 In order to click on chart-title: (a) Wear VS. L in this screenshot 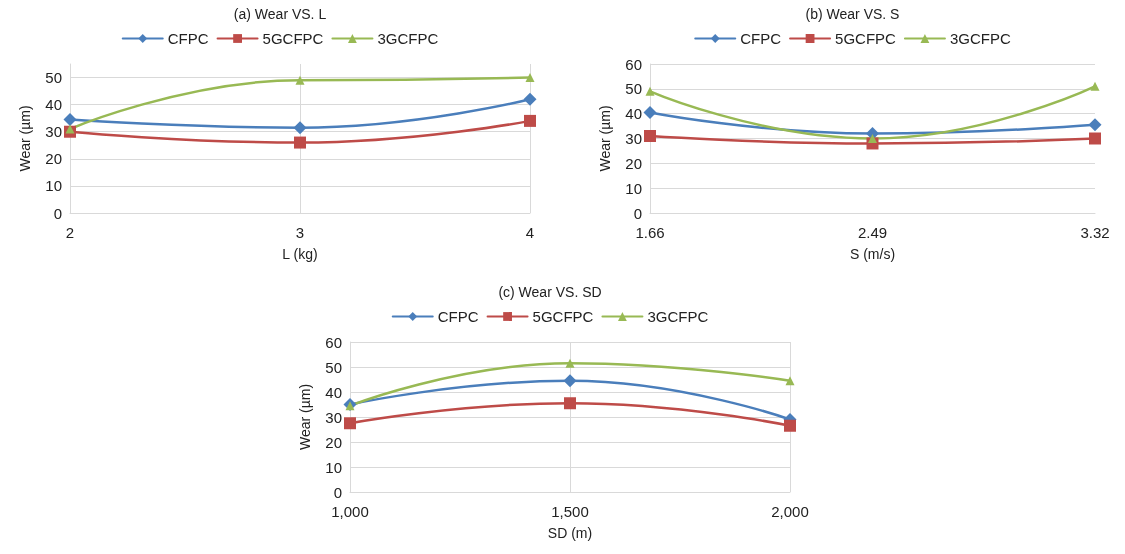, I will do `click(280, 14)`.